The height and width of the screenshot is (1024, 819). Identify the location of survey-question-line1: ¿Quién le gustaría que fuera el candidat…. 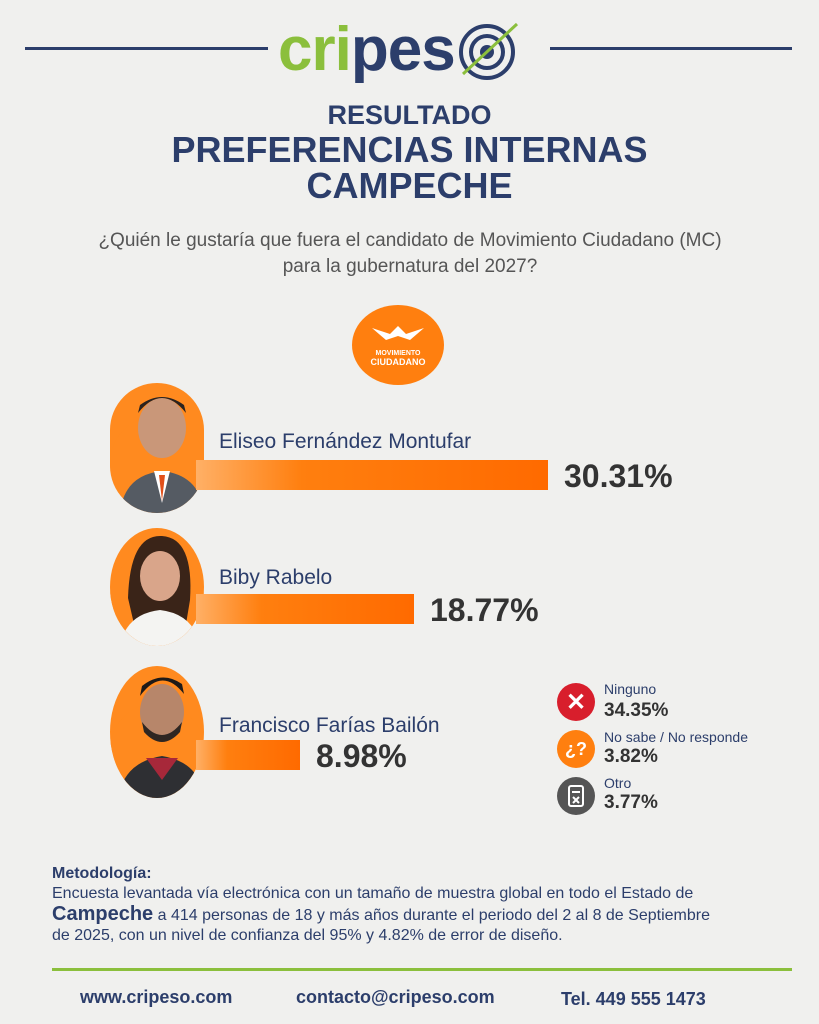
(410, 240).